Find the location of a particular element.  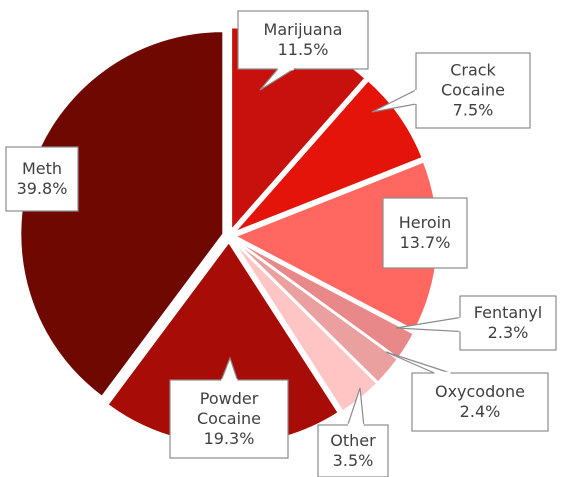

data-label-text: Meth 39.8% is located at coordinates (42, 178).